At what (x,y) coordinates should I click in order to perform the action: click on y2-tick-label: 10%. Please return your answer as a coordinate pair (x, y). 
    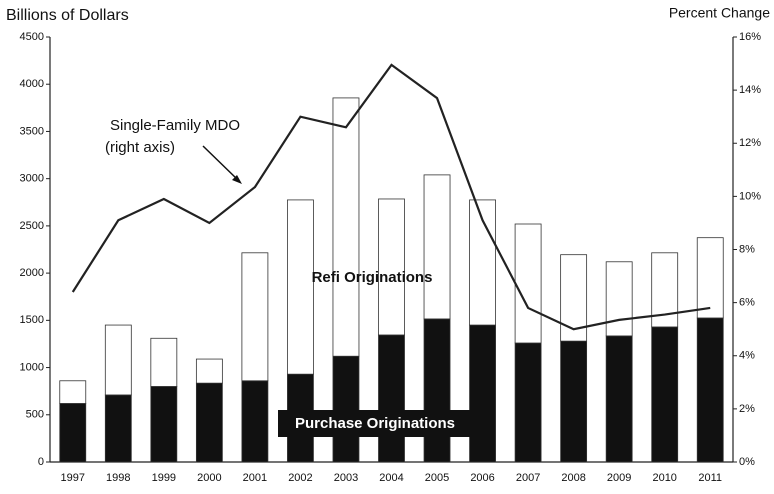
    Looking at the image, I should click on (750, 196).